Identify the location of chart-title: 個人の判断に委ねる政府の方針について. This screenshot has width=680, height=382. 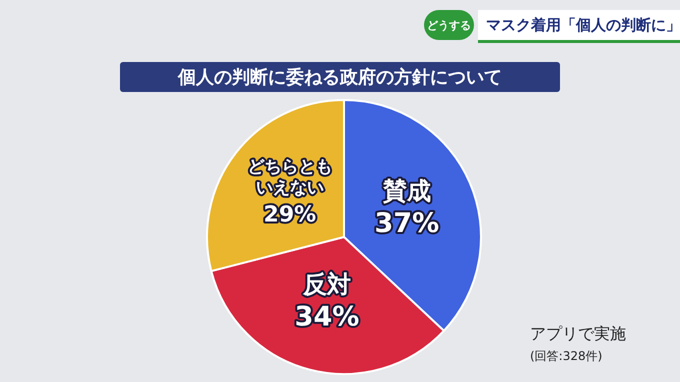
(340, 77).